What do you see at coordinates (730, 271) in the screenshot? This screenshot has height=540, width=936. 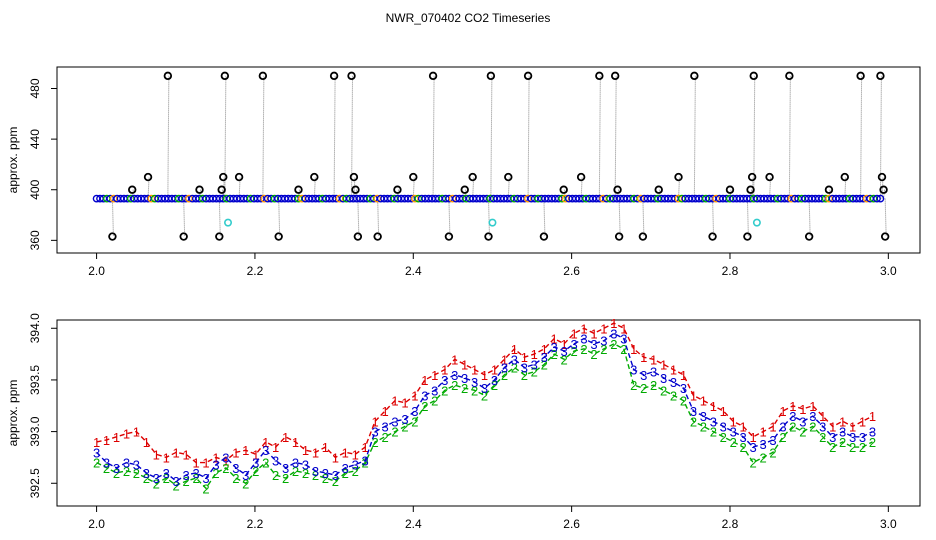 I see `top-x-tick-label: 2.8` at bounding box center [730, 271].